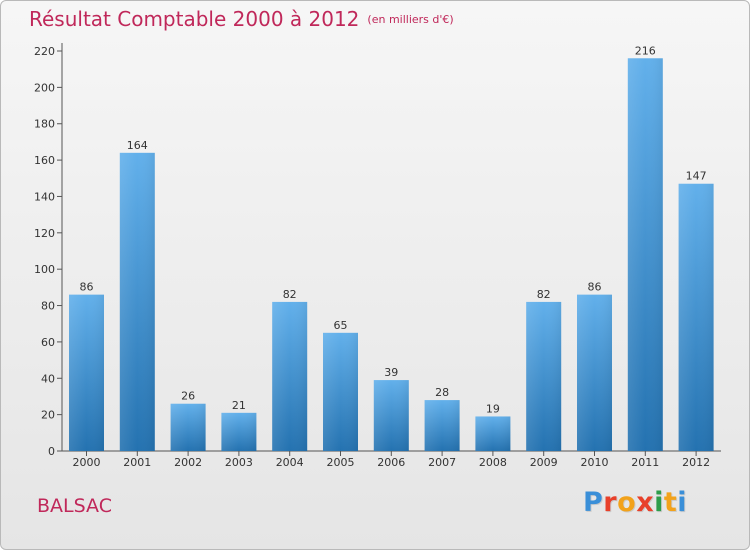 This screenshot has height=550, width=750. What do you see at coordinates (44, 87) in the screenshot?
I see `y-tick-label: 200` at bounding box center [44, 87].